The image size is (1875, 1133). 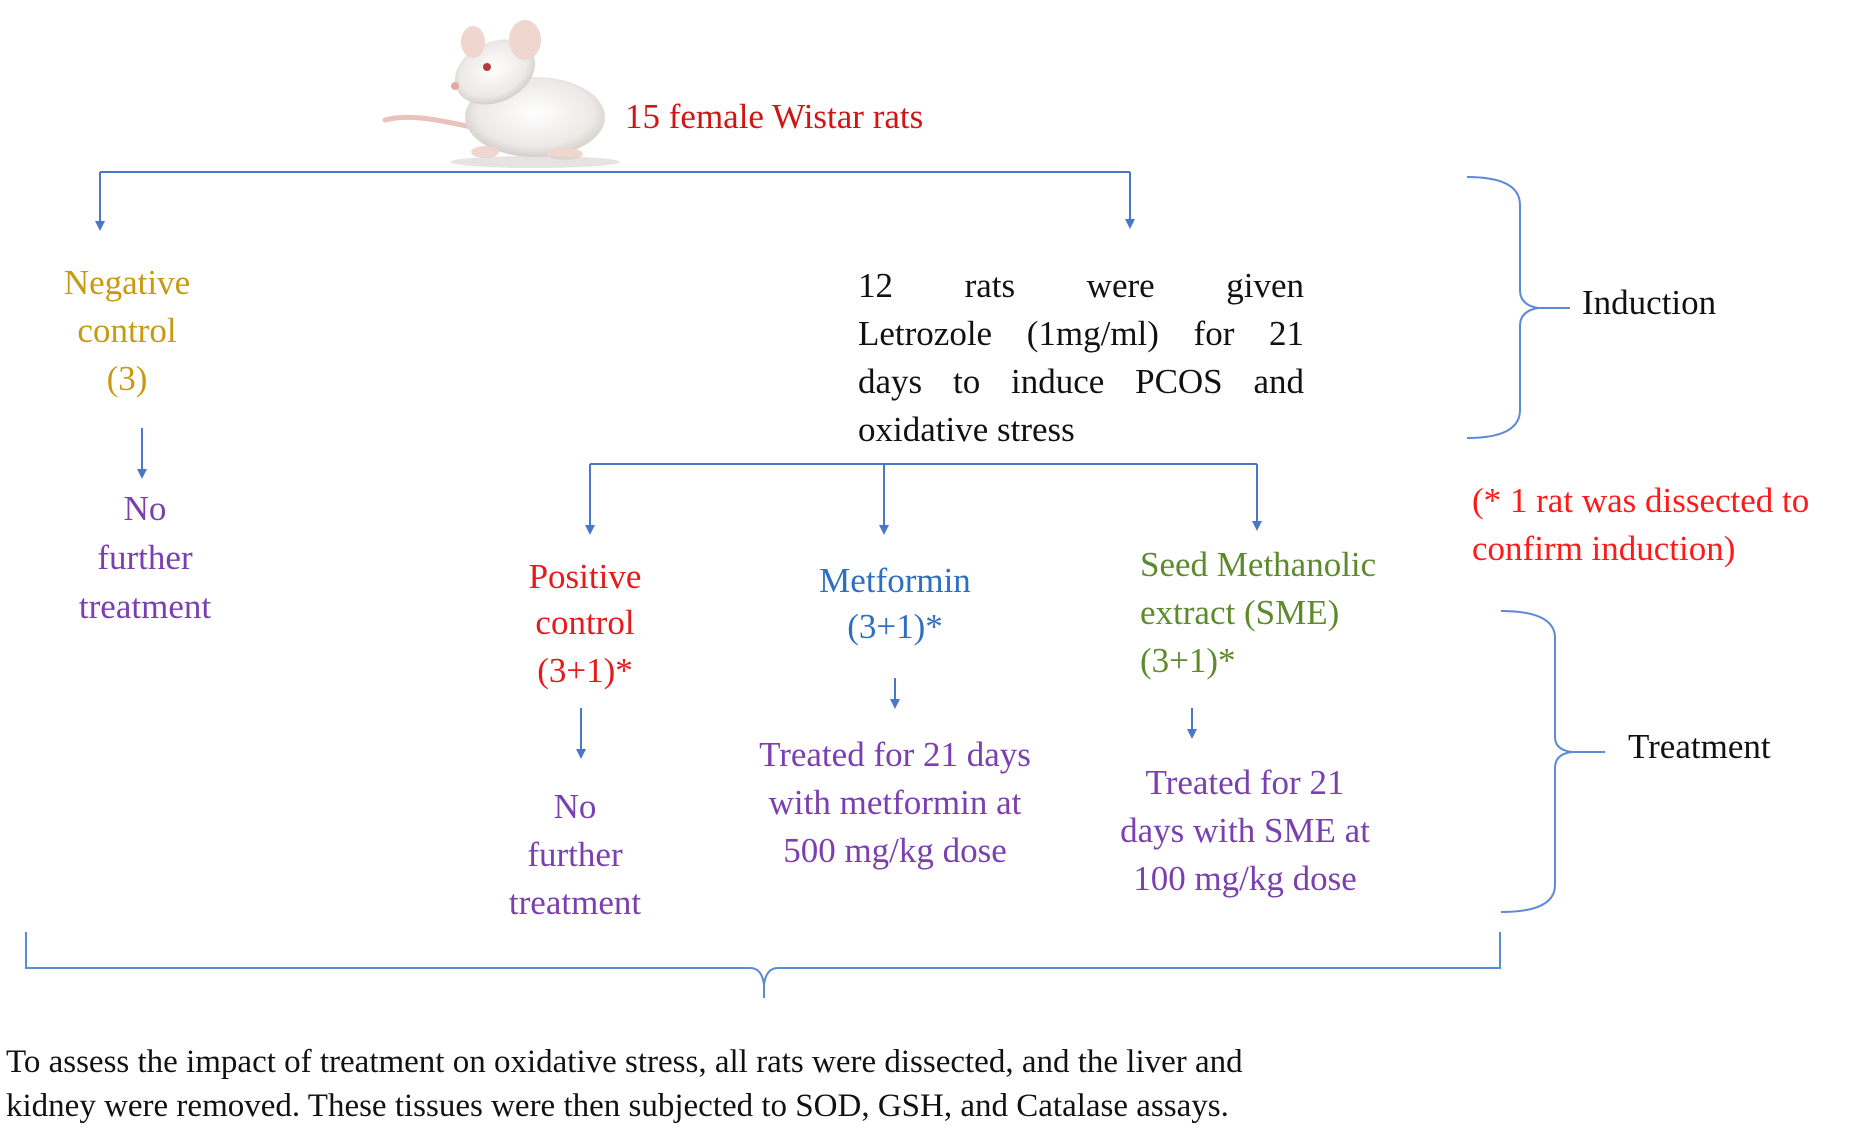 What do you see at coordinates (895, 850) in the screenshot?
I see `metformin-outcome-line3: 500 mg/kg dose` at bounding box center [895, 850].